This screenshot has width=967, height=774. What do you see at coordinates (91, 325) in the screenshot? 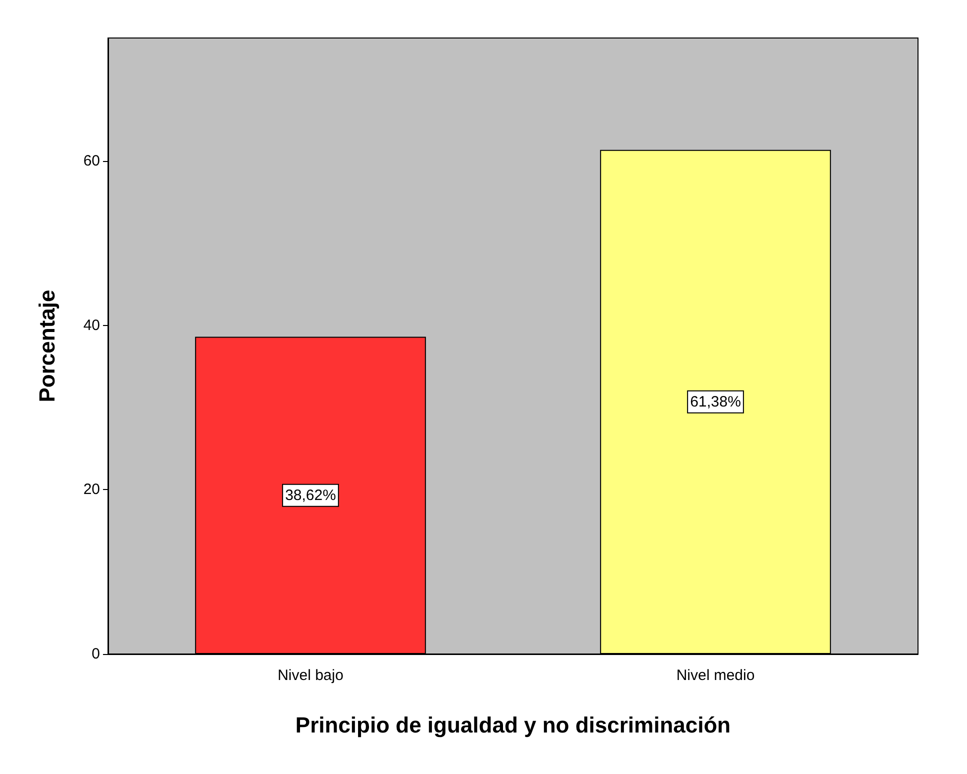
I see `y-tick-label: 40` at bounding box center [91, 325].